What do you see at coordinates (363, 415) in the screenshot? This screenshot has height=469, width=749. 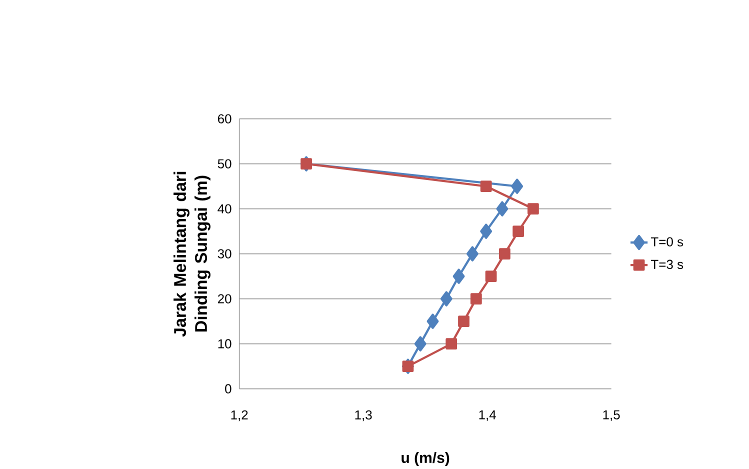 I see `x-tick-label: 1,3` at bounding box center [363, 415].